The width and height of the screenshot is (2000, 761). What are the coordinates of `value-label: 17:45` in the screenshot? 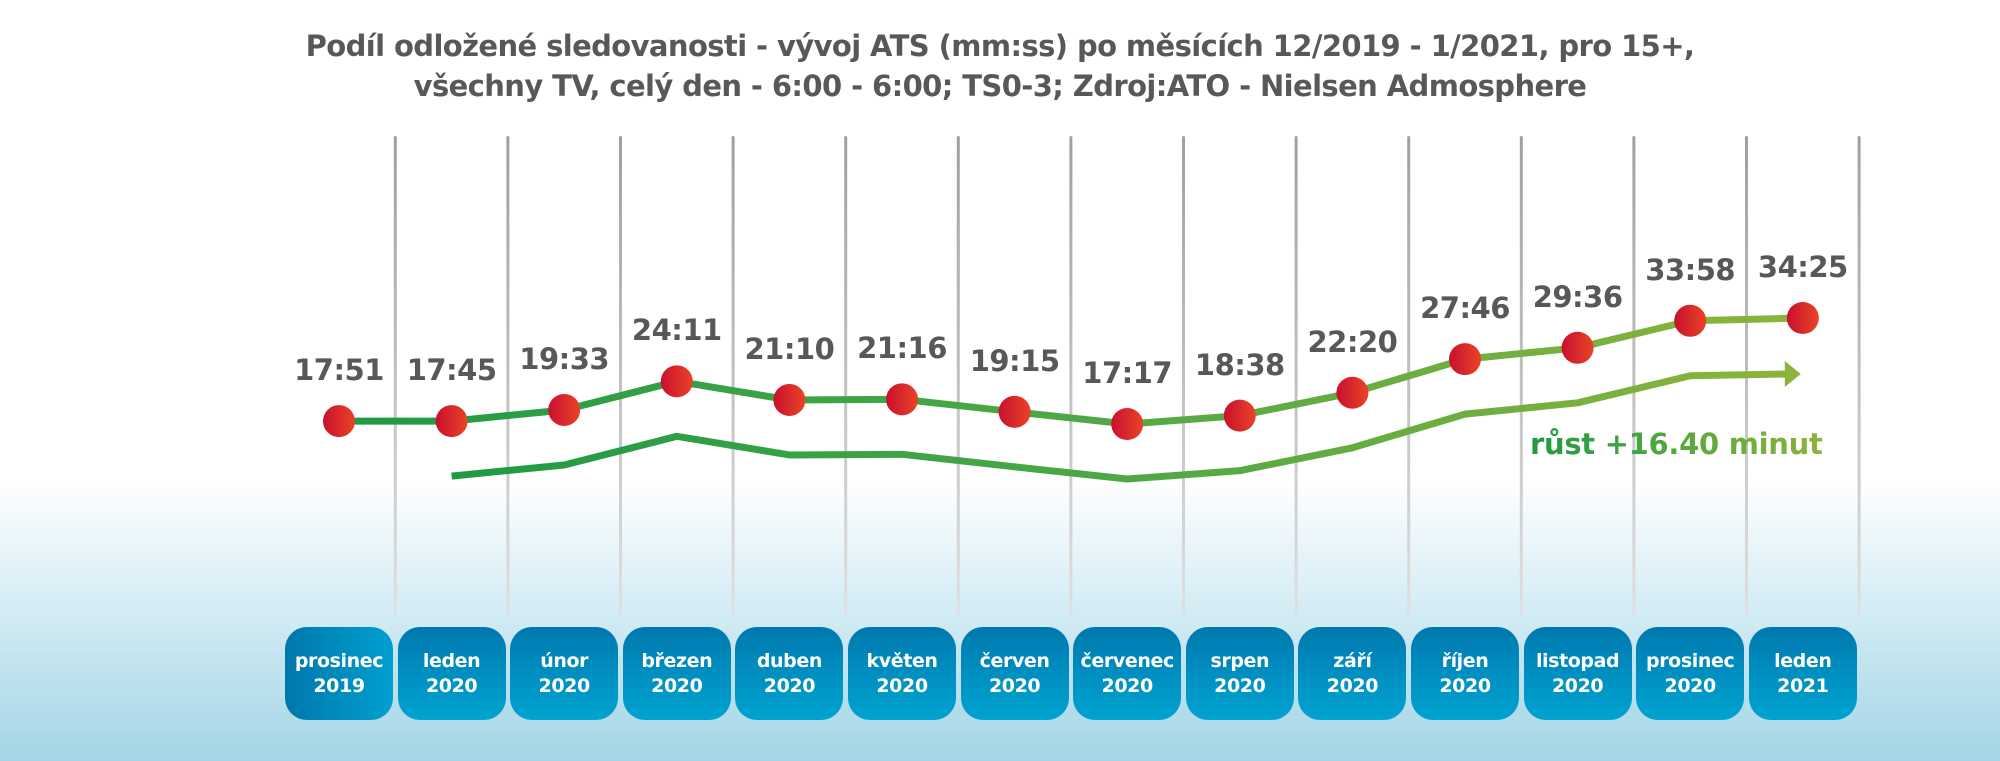 It's located at (451, 370).